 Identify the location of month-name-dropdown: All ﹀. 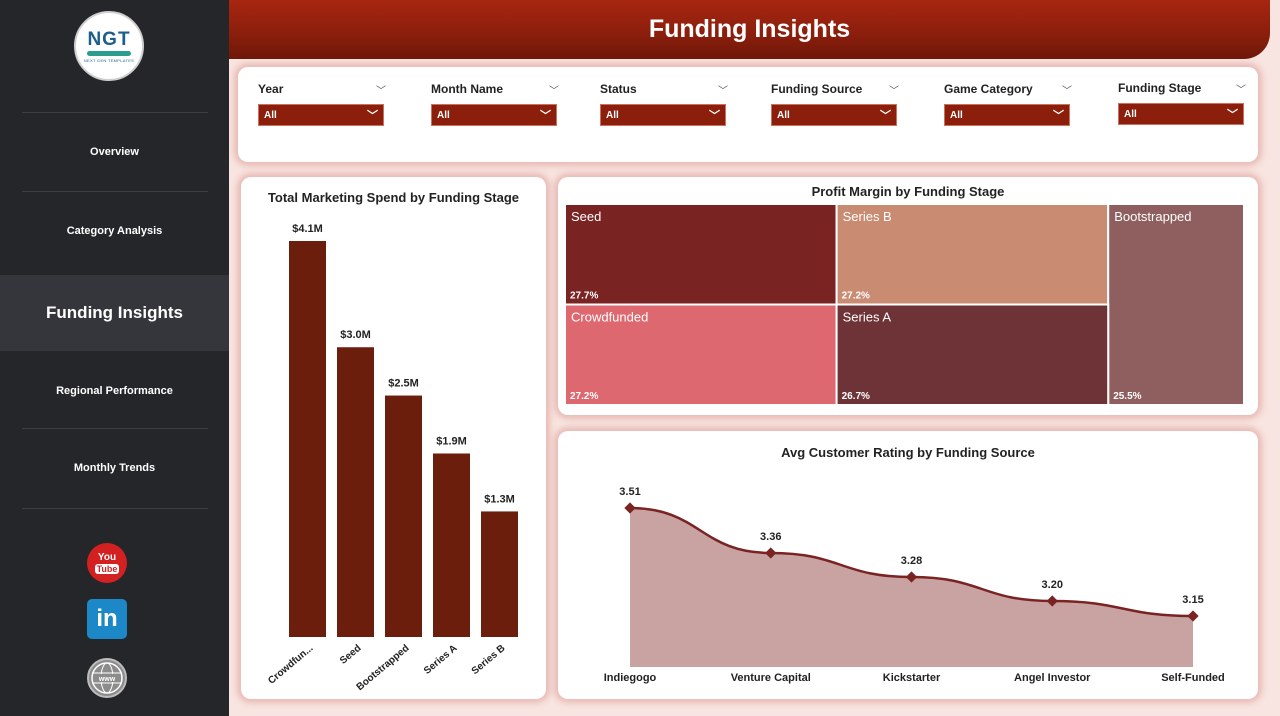
(494, 115).